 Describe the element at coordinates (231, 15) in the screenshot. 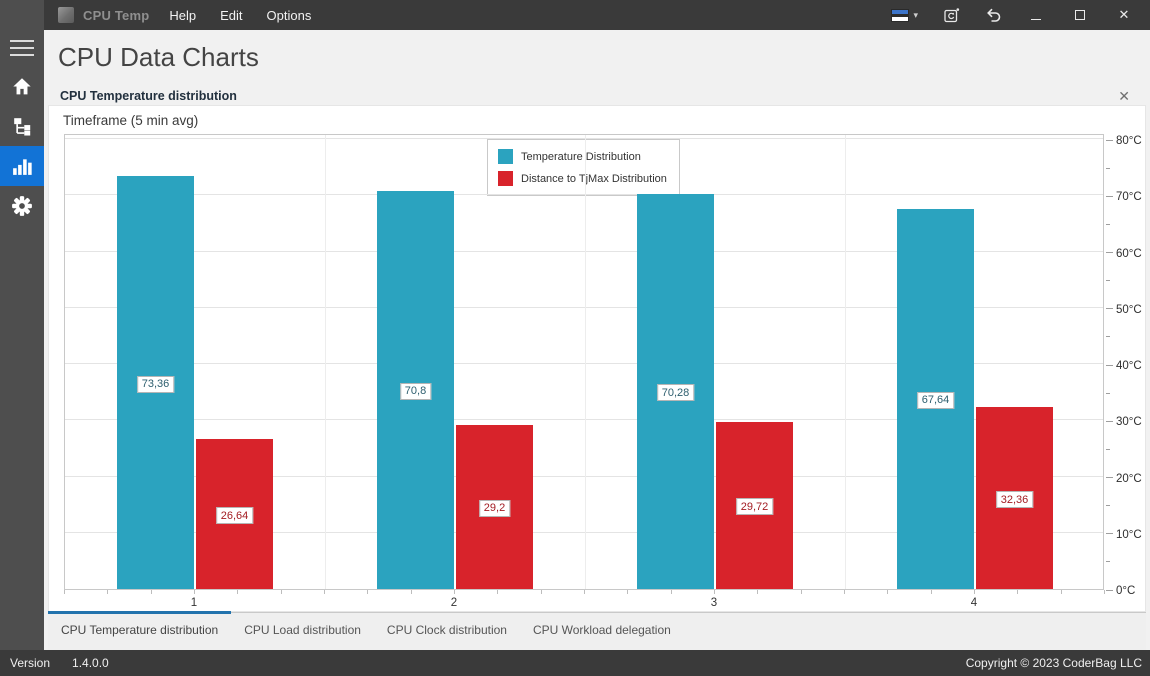

I see `menu-edit: Edit` at that location.